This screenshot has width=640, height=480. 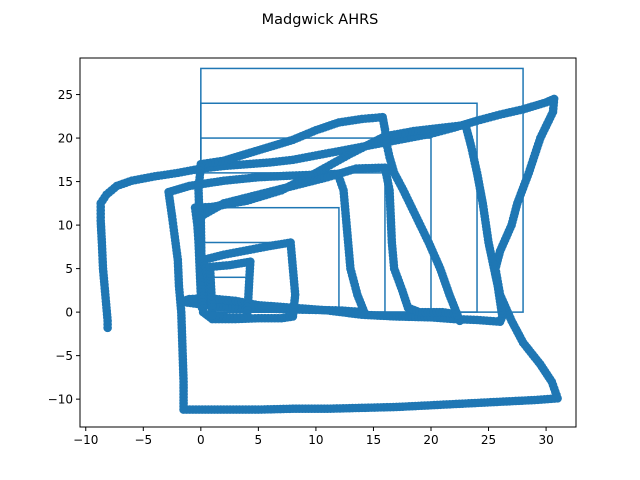 What do you see at coordinates (69, 312) in the screenshot?
I see `y-tick-label: 0` at bounding box center [69, 312].